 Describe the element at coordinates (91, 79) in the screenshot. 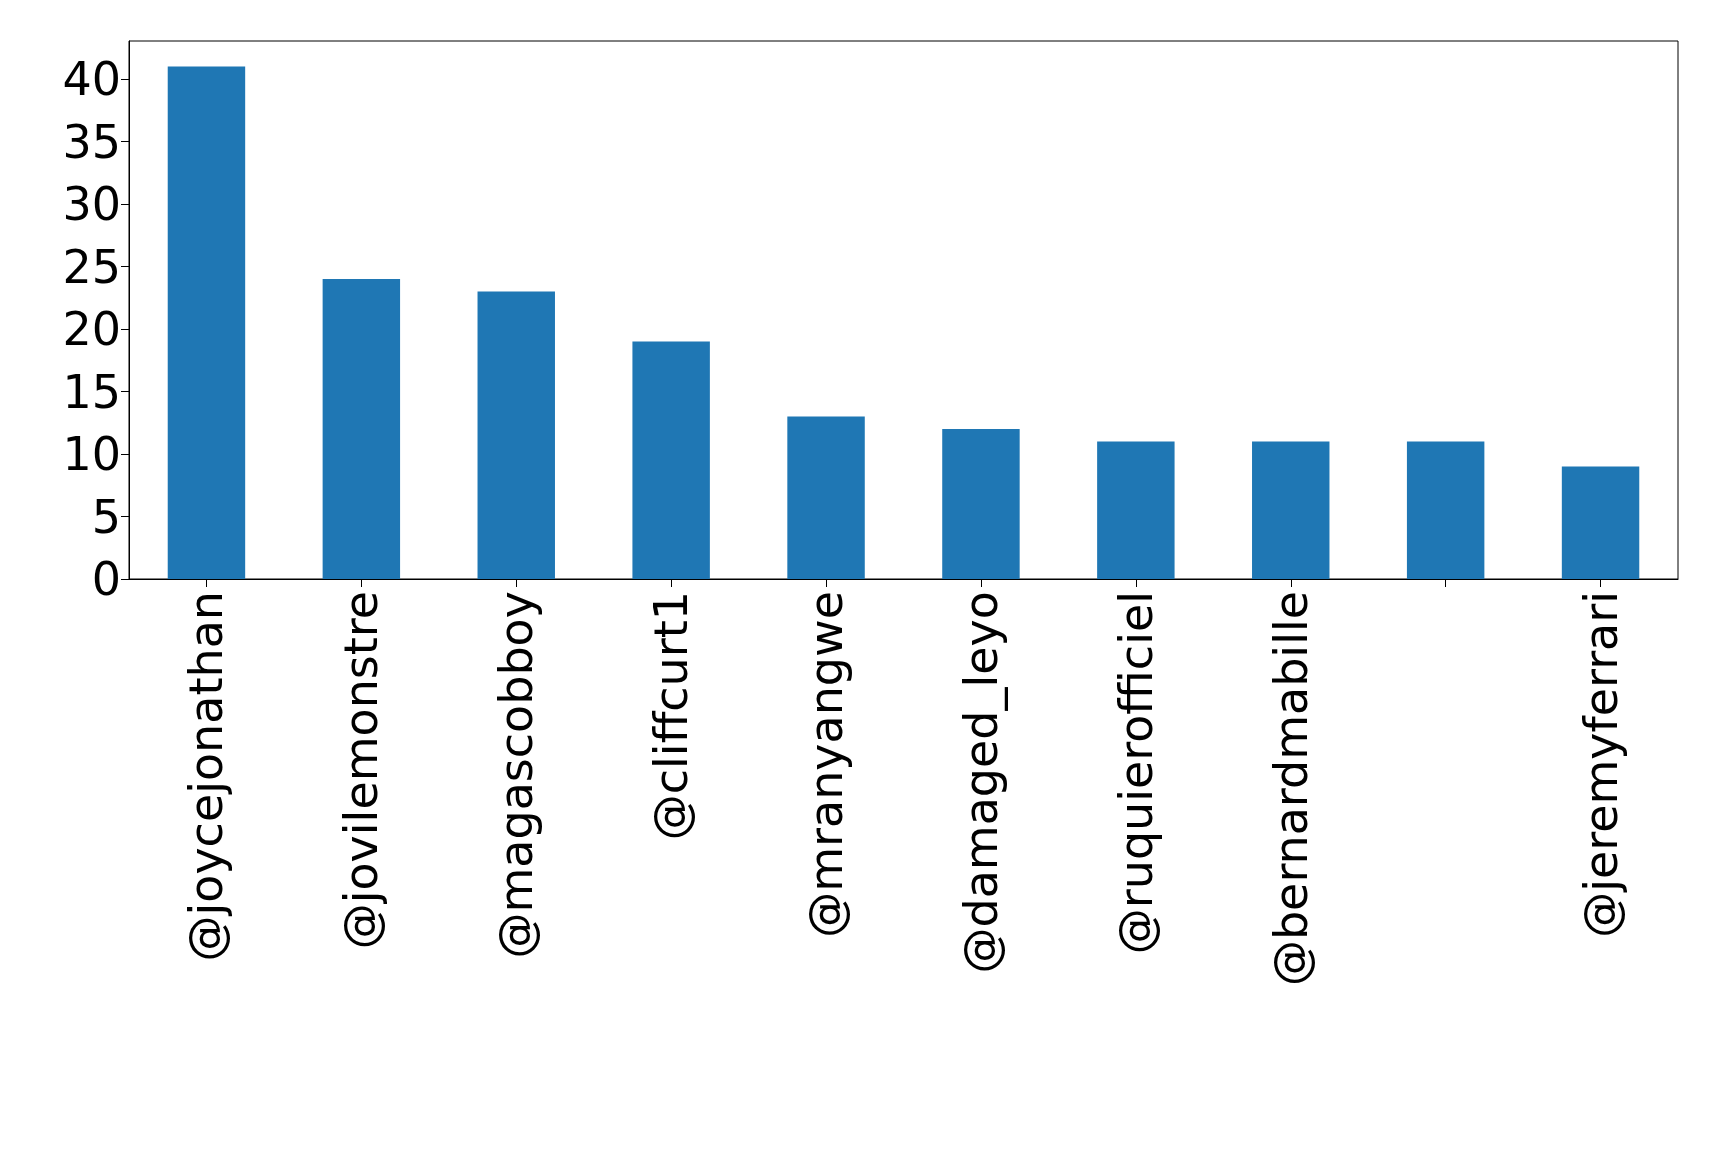

I see `y-tick-label: 40` at that location.